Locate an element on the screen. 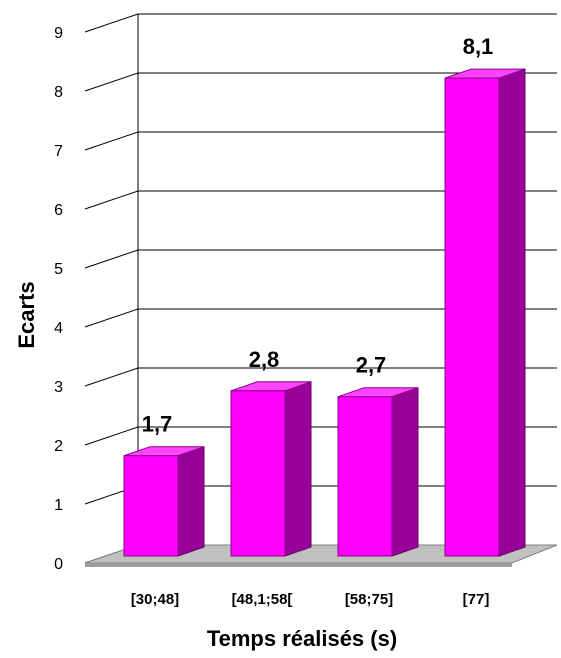 This screenshot has height=658, width=561. x-tick-labels: [30;48] [48,1;58[ [58;75] [77] is located at coordinates (310, 599).